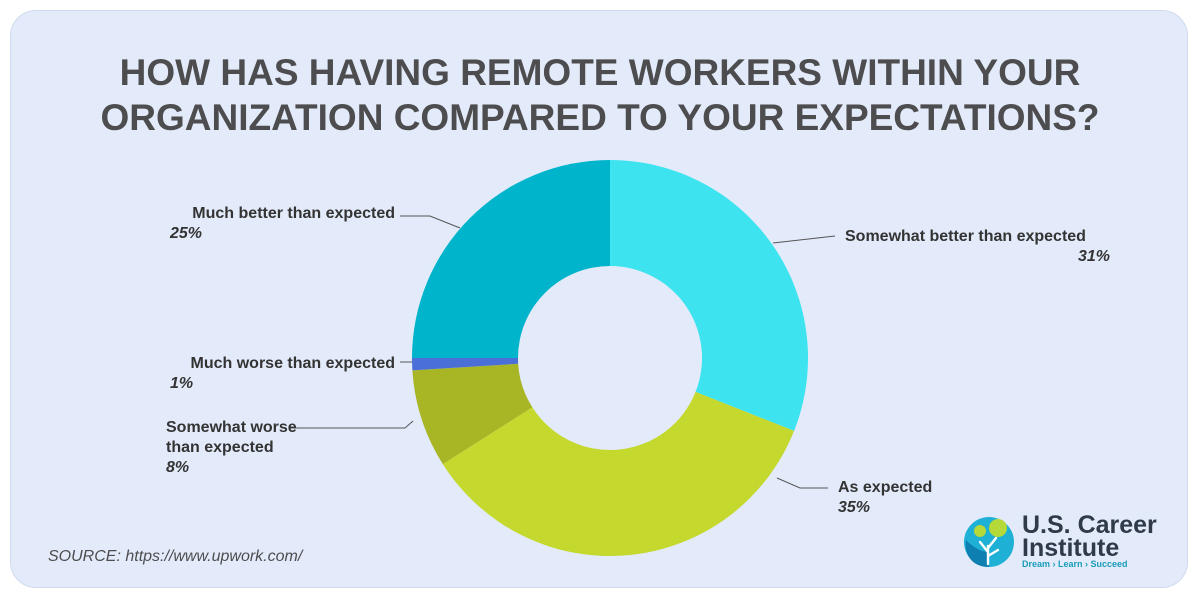 The image size is (1200, 600). I want to click on slice-label-somewhat-worse-than-expected-1: Somewhat worse, so click(231, 427).